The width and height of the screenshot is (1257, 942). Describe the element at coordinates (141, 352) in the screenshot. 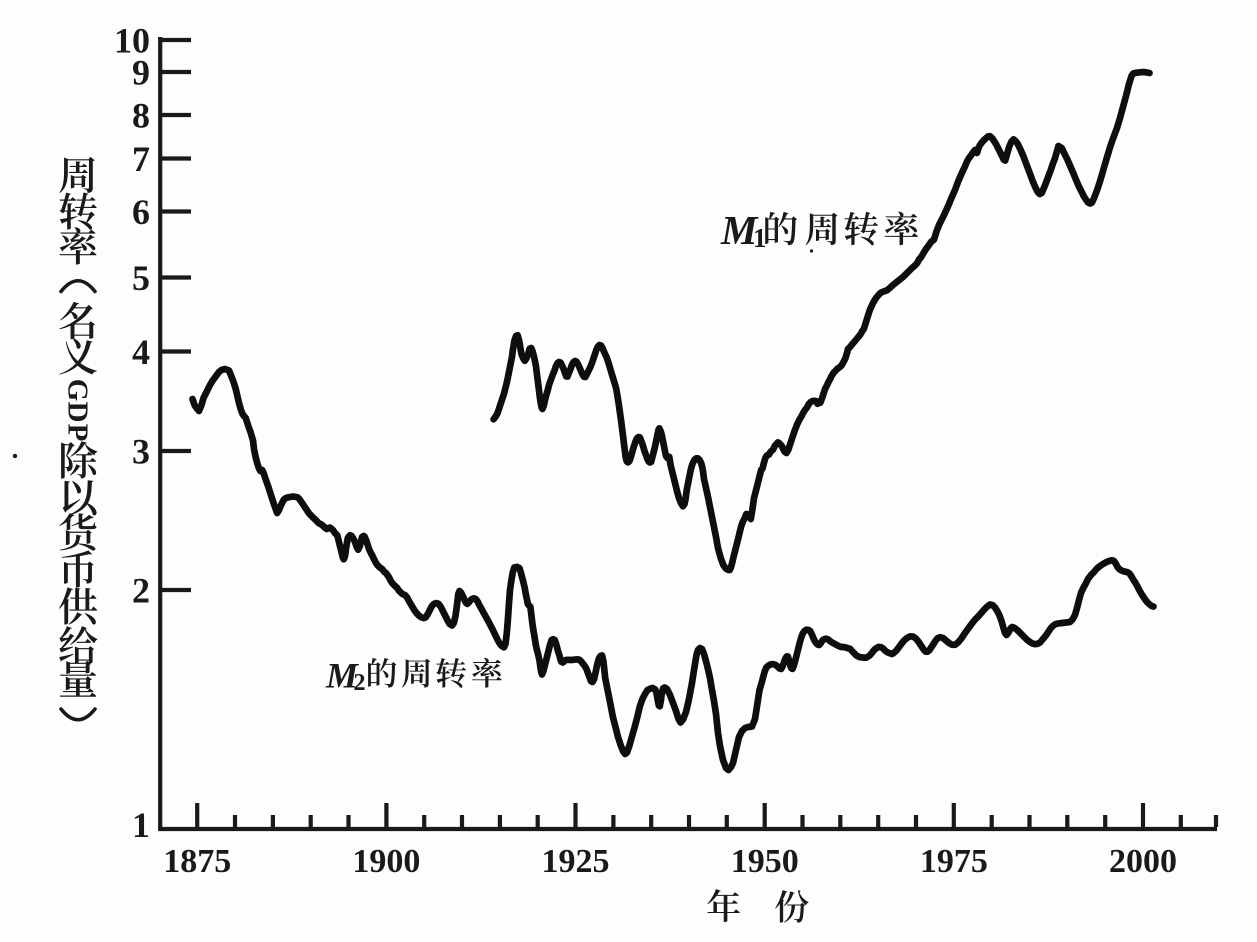

I see `svg-text: 4` at that location.